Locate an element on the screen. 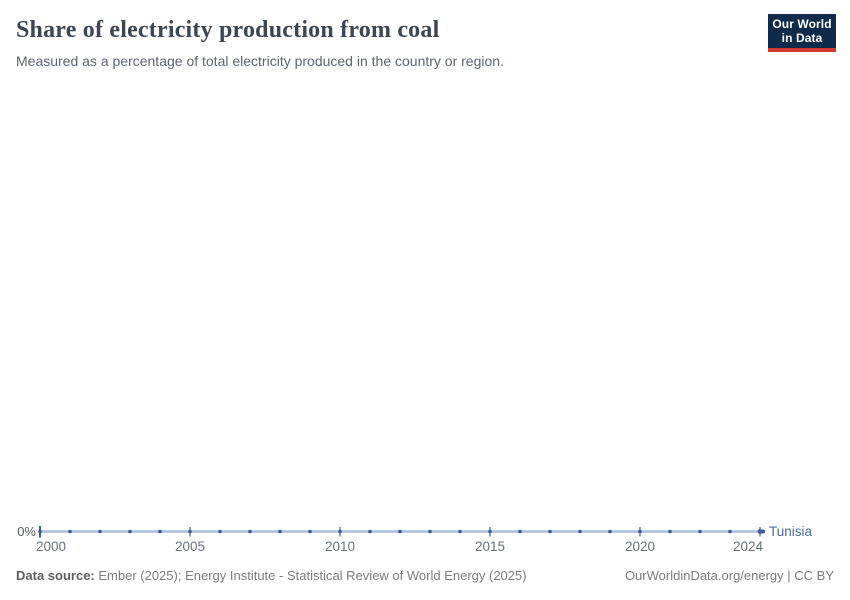  data-point-2006 is located at coordinates (220, 531).